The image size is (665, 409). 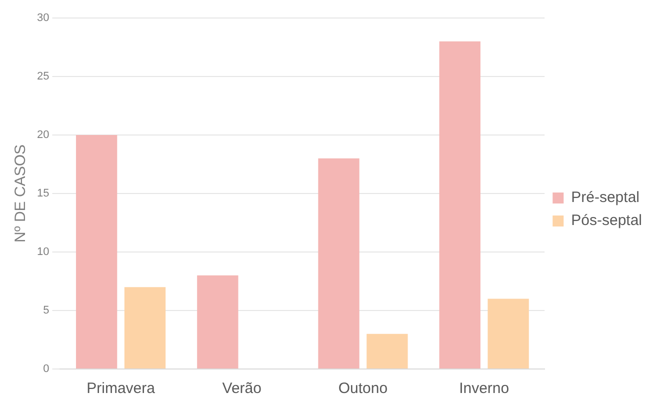 What do you see at coordinates (46, 369) in the screenshot?
I see `y-tick-label: 0` at bounding box center [46, 369].